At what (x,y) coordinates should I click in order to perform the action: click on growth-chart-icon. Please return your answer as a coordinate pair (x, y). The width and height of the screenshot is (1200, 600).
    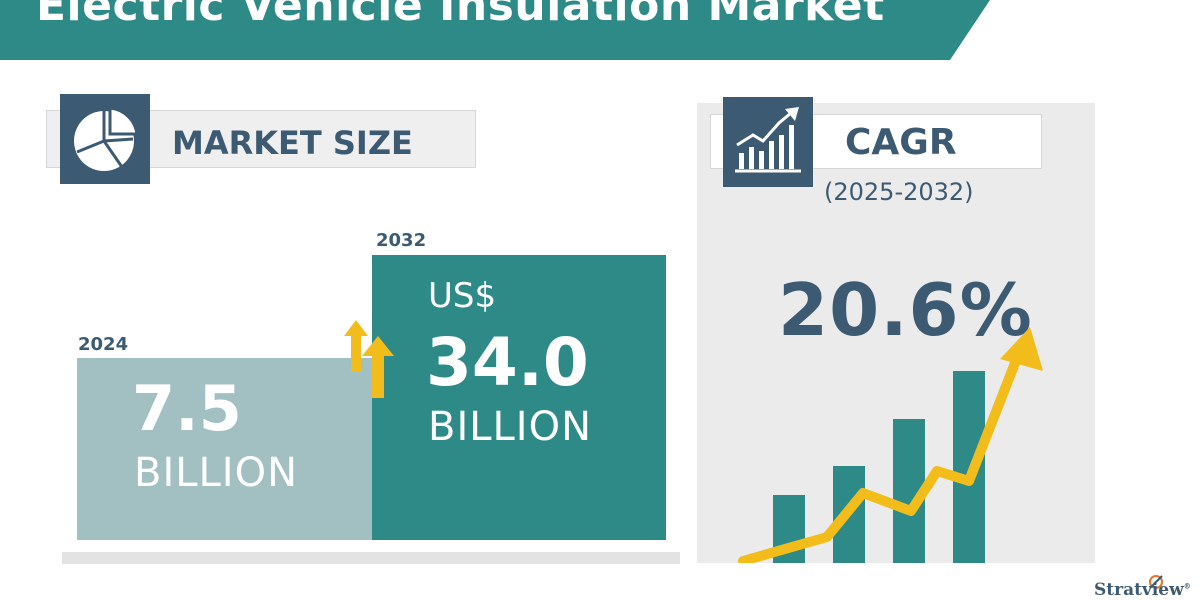
    Looking at the image, I should click on (768, 140).